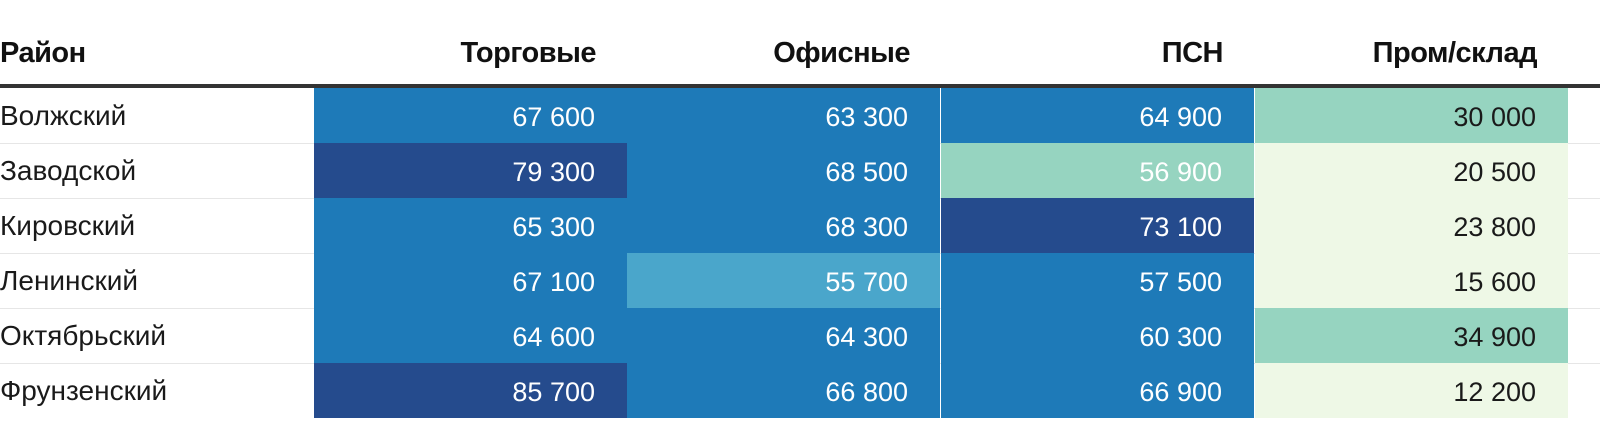  I want to click on cell-psn: 64 900, so click(1097, 115).